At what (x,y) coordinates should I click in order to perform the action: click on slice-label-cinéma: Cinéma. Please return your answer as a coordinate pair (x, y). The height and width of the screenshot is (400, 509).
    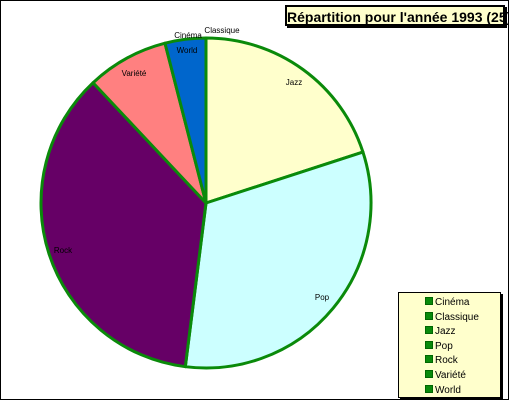
    Looking at the image, I should click on (188, 35).